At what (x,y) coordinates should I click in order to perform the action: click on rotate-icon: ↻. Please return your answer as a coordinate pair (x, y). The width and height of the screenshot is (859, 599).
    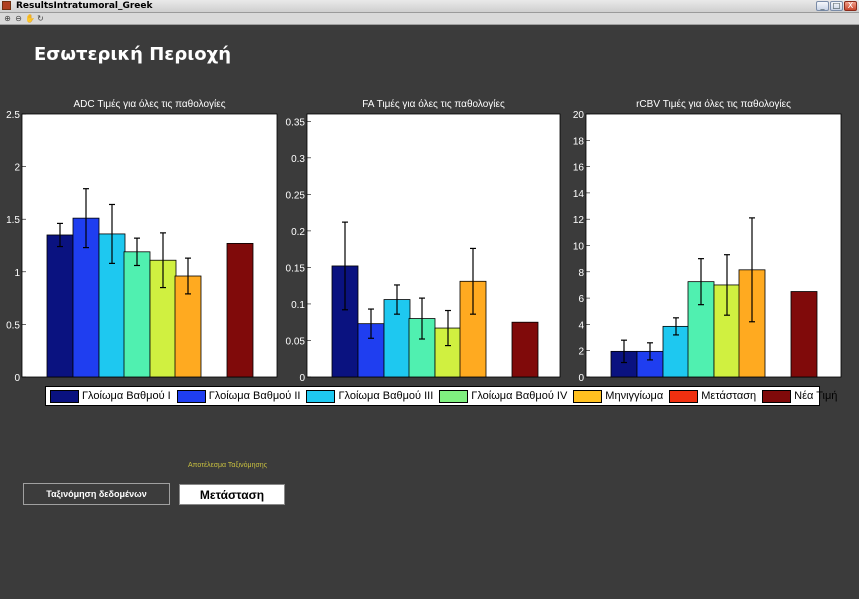
    Looking at the image, I should click on (40, 18).